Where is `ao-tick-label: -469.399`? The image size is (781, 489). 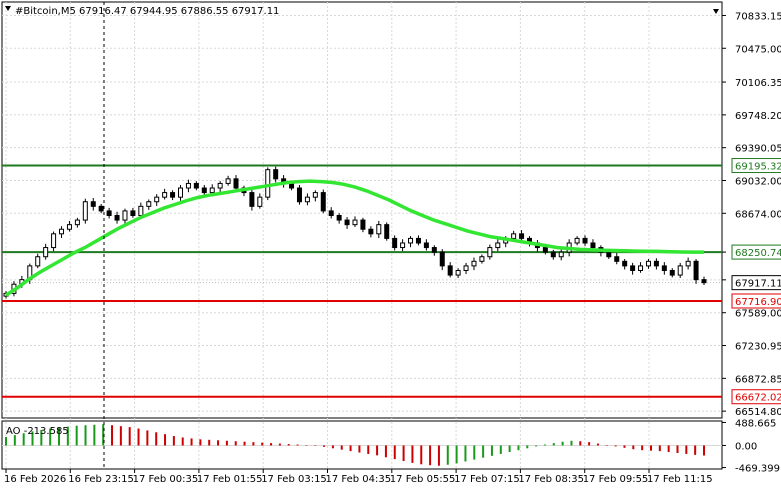
ao-tick-label: -469.399 is located at coordinates (757, 469).